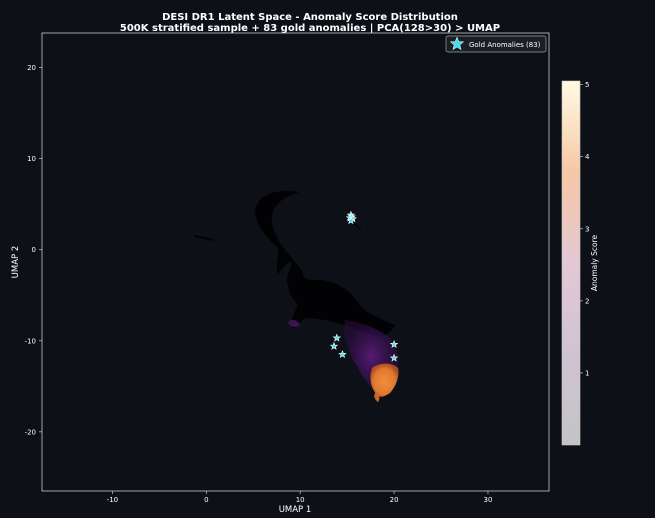  Describe the element at coordinates (571, 263) in the screenshot. I see `colorbar-gradient` at that location.